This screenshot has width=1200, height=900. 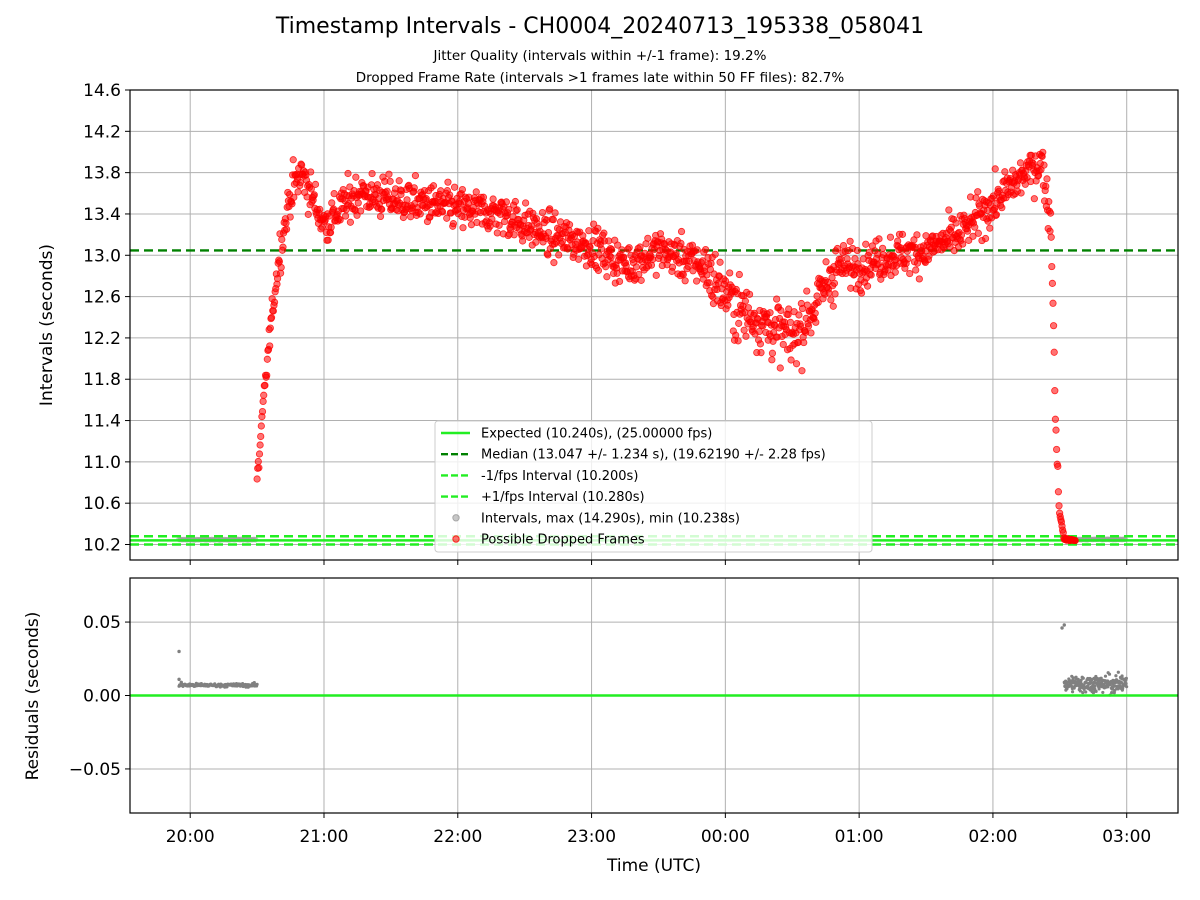 What do you see at coordinates (591, 837) in the screenshot?
I see `x-tick-label: 23:00` at bounding box center [591, 837].